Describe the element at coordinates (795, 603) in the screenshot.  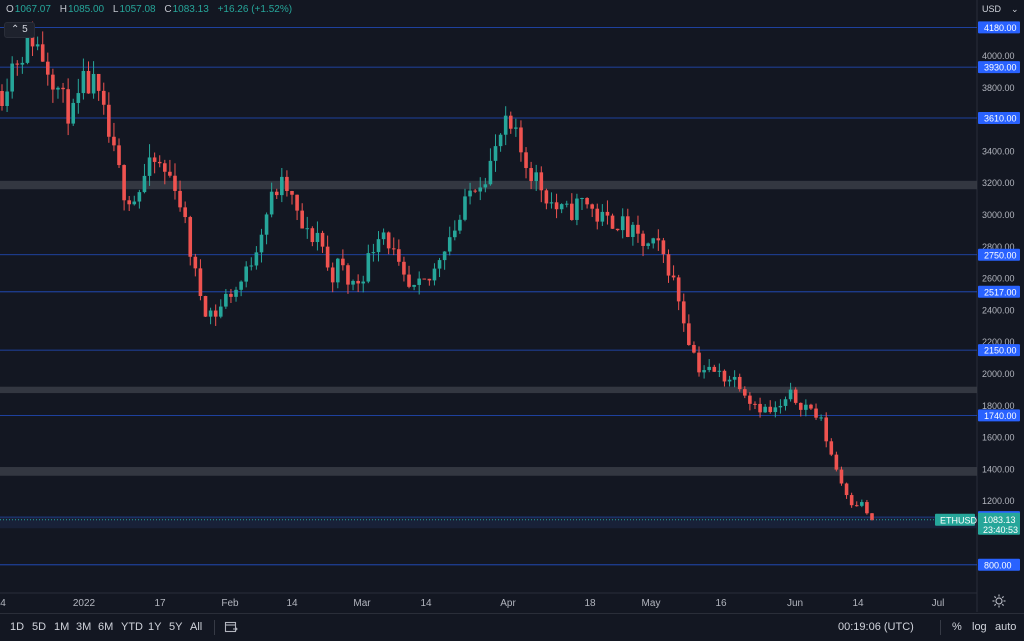
I see `time-tick-label: Jun` at that location.